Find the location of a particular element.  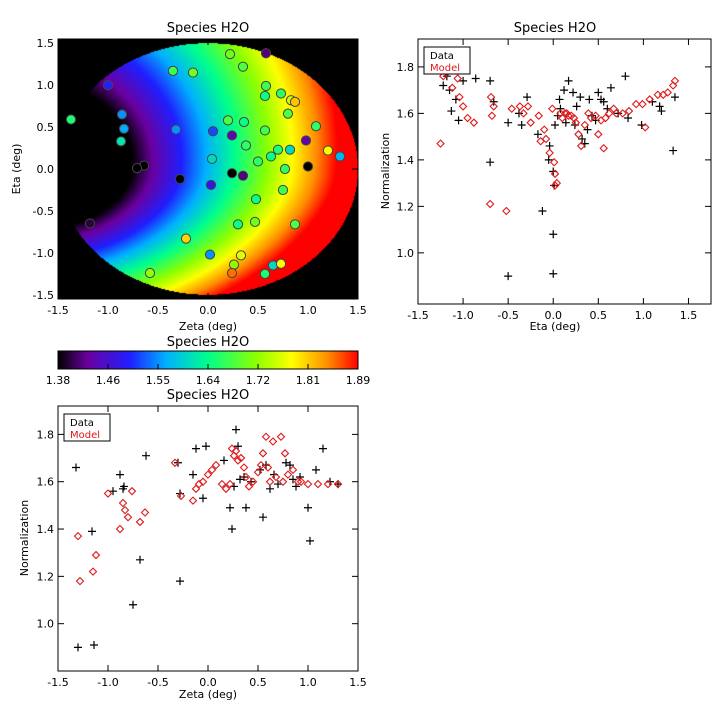

zeta-ytick-label: 1.6 is located at coordinates (46, 482).